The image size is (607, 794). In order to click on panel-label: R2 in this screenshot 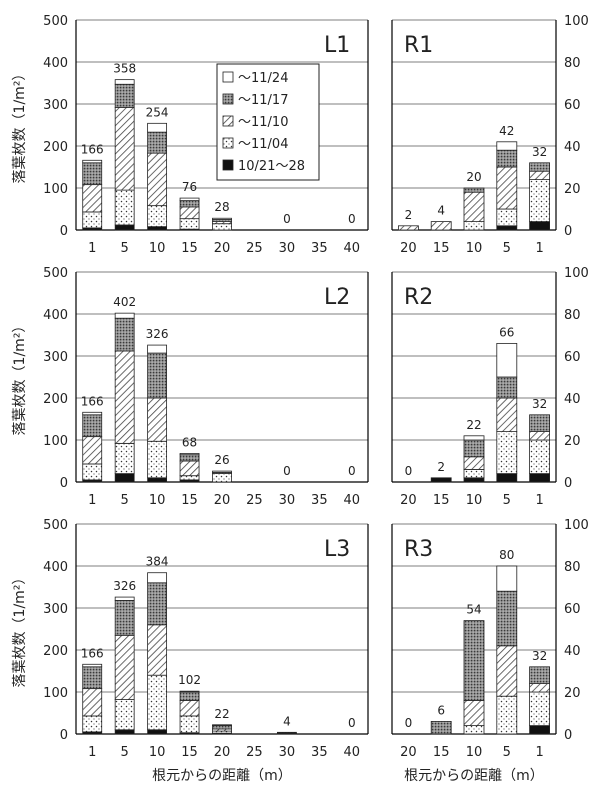, I will do `click(418, 297)`.